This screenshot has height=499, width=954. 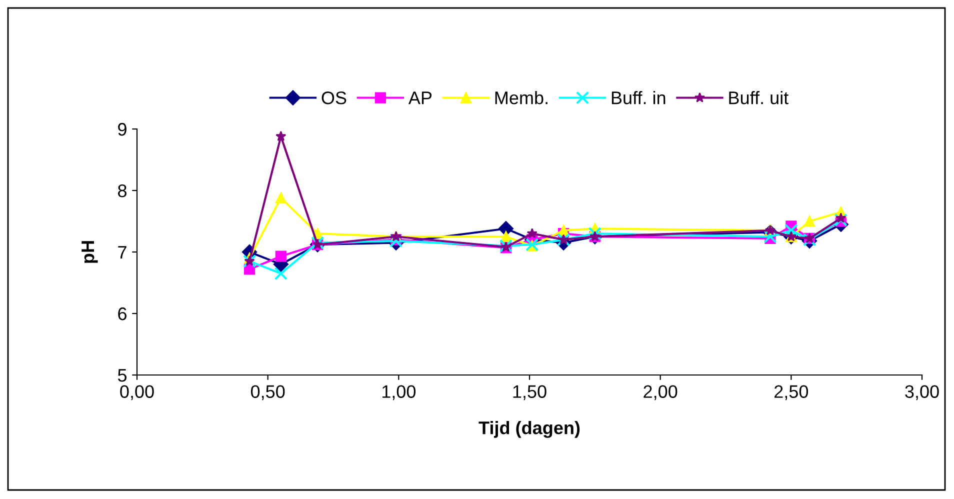 I want to click on legend-label: Buff. uit, so click(x=758, y=97).